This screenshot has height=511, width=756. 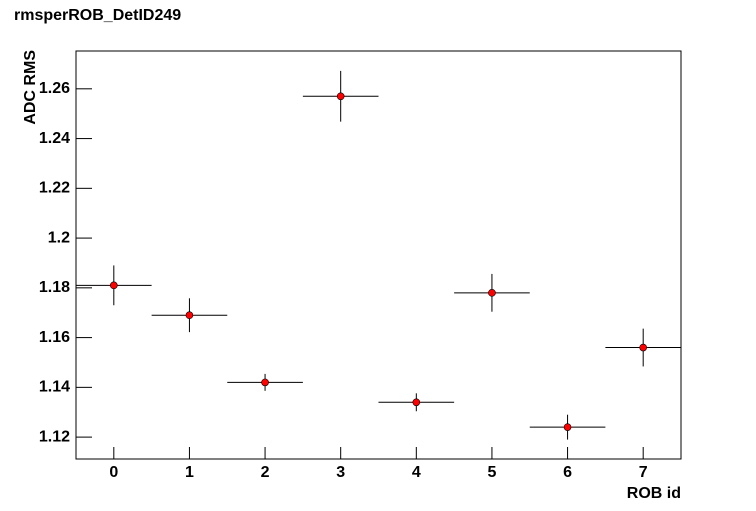 What do you see at coordinates (97, 15) in the screenshot?
I see `chart-title: rmsperROB_DetID249` at bounding box center [97, 15].